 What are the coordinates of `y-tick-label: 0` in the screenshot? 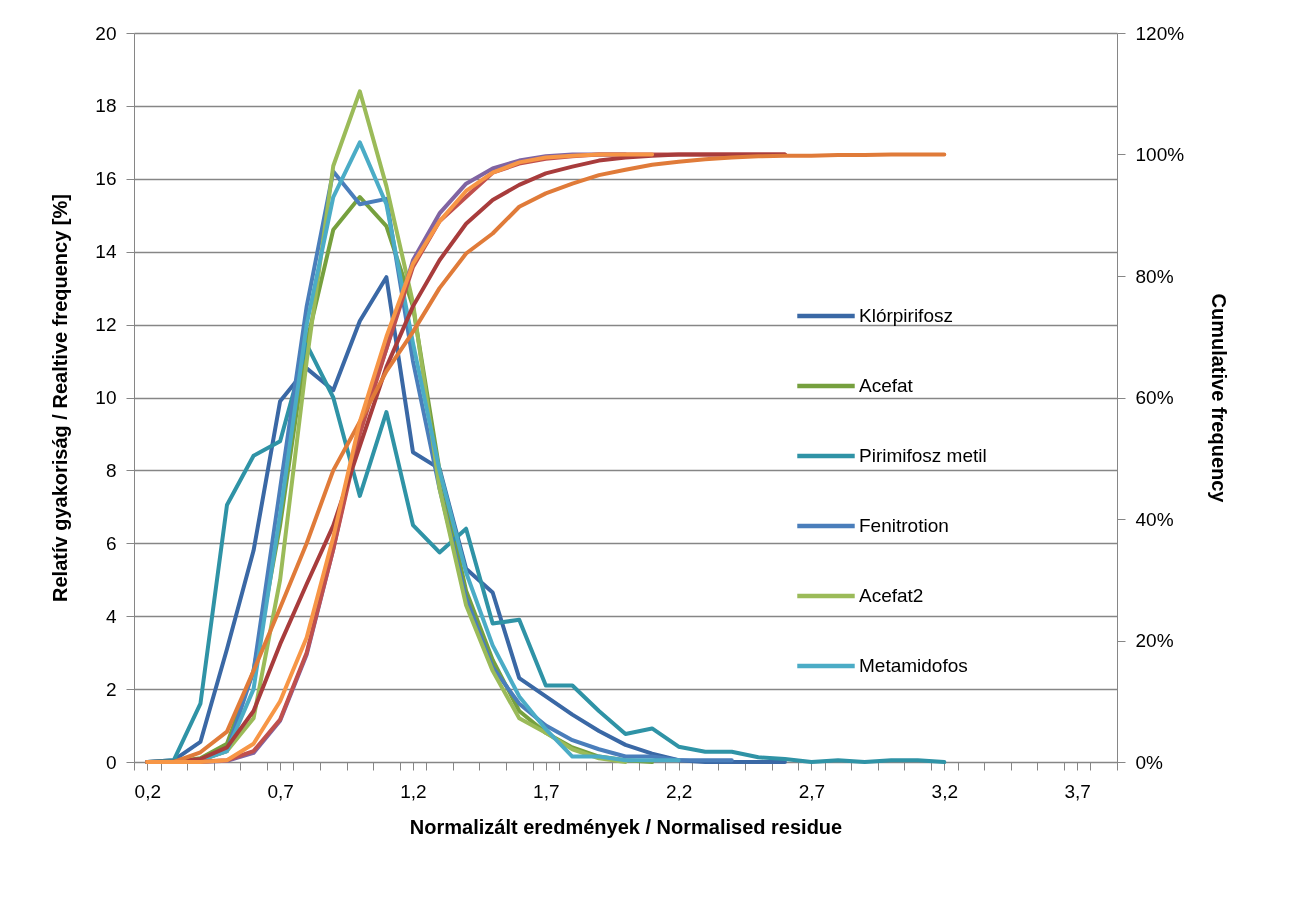 It's located at (111, 762).